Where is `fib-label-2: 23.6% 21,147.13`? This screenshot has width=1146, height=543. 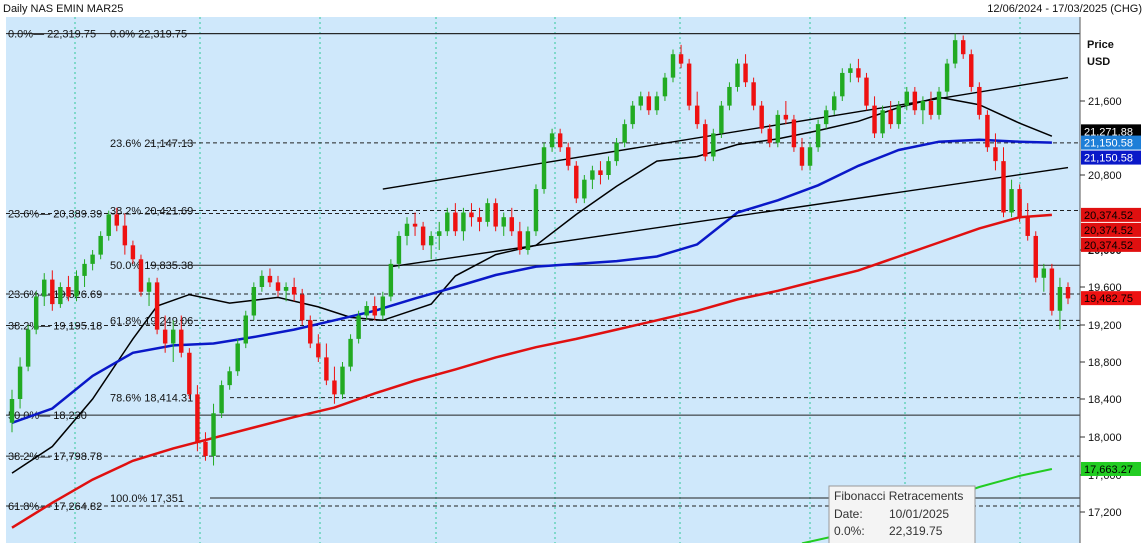
fib-label-2: 23.6% 21,147.13 is located at coordinates (151, 144).